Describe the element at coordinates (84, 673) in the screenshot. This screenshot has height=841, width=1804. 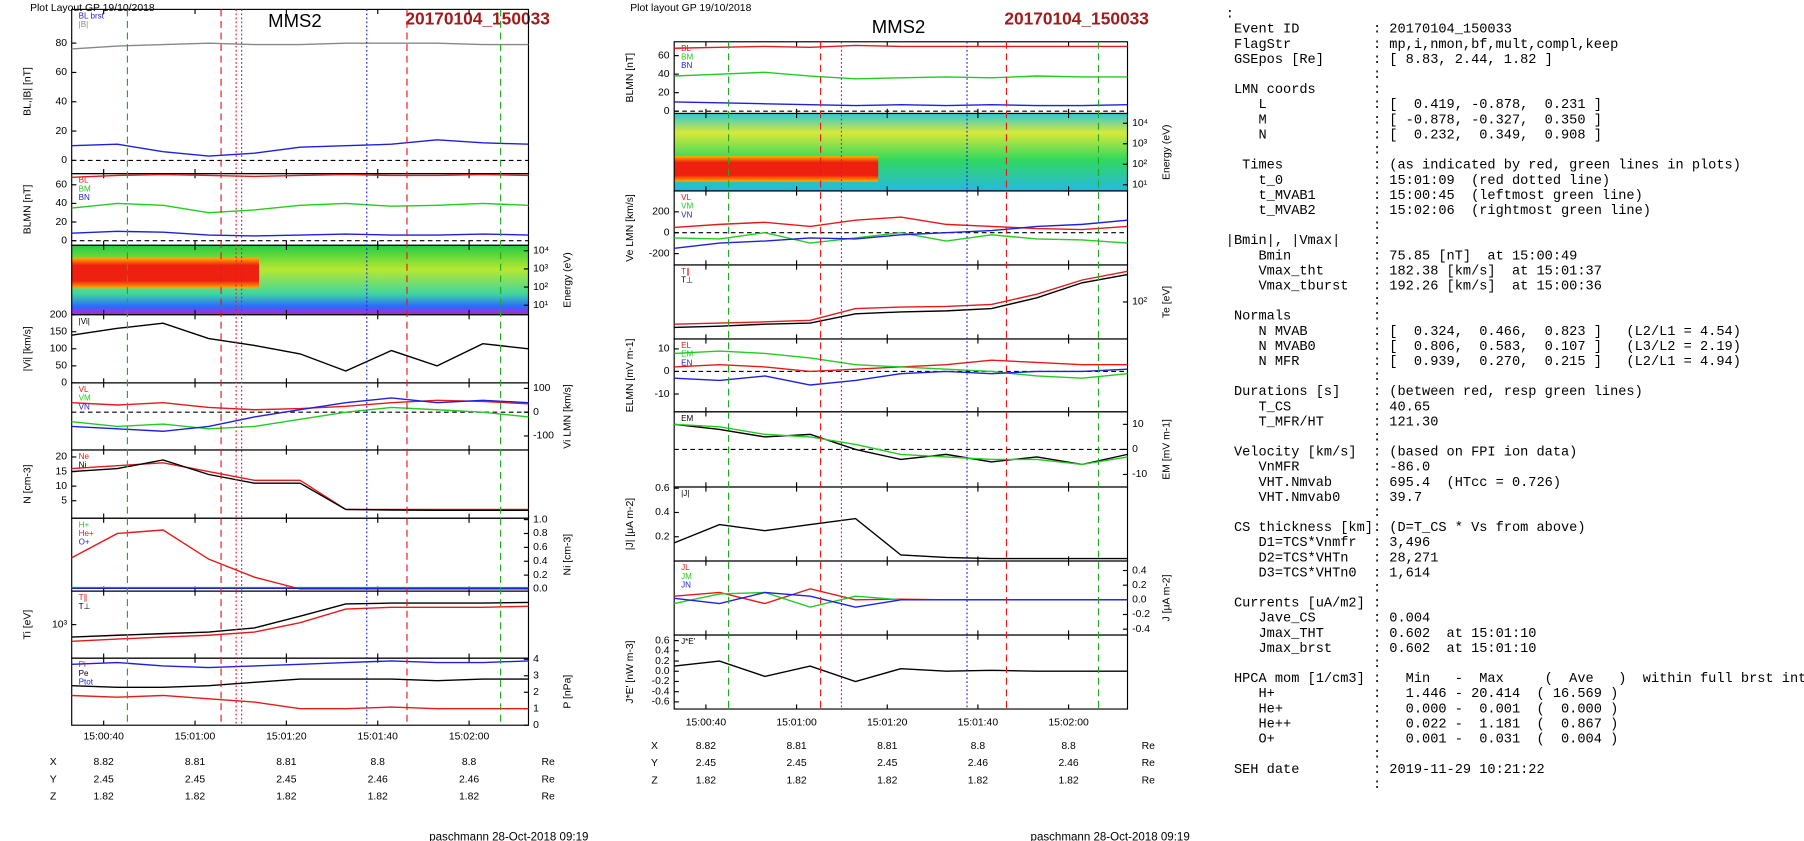
I see `legend-entry: Pe` at that location.